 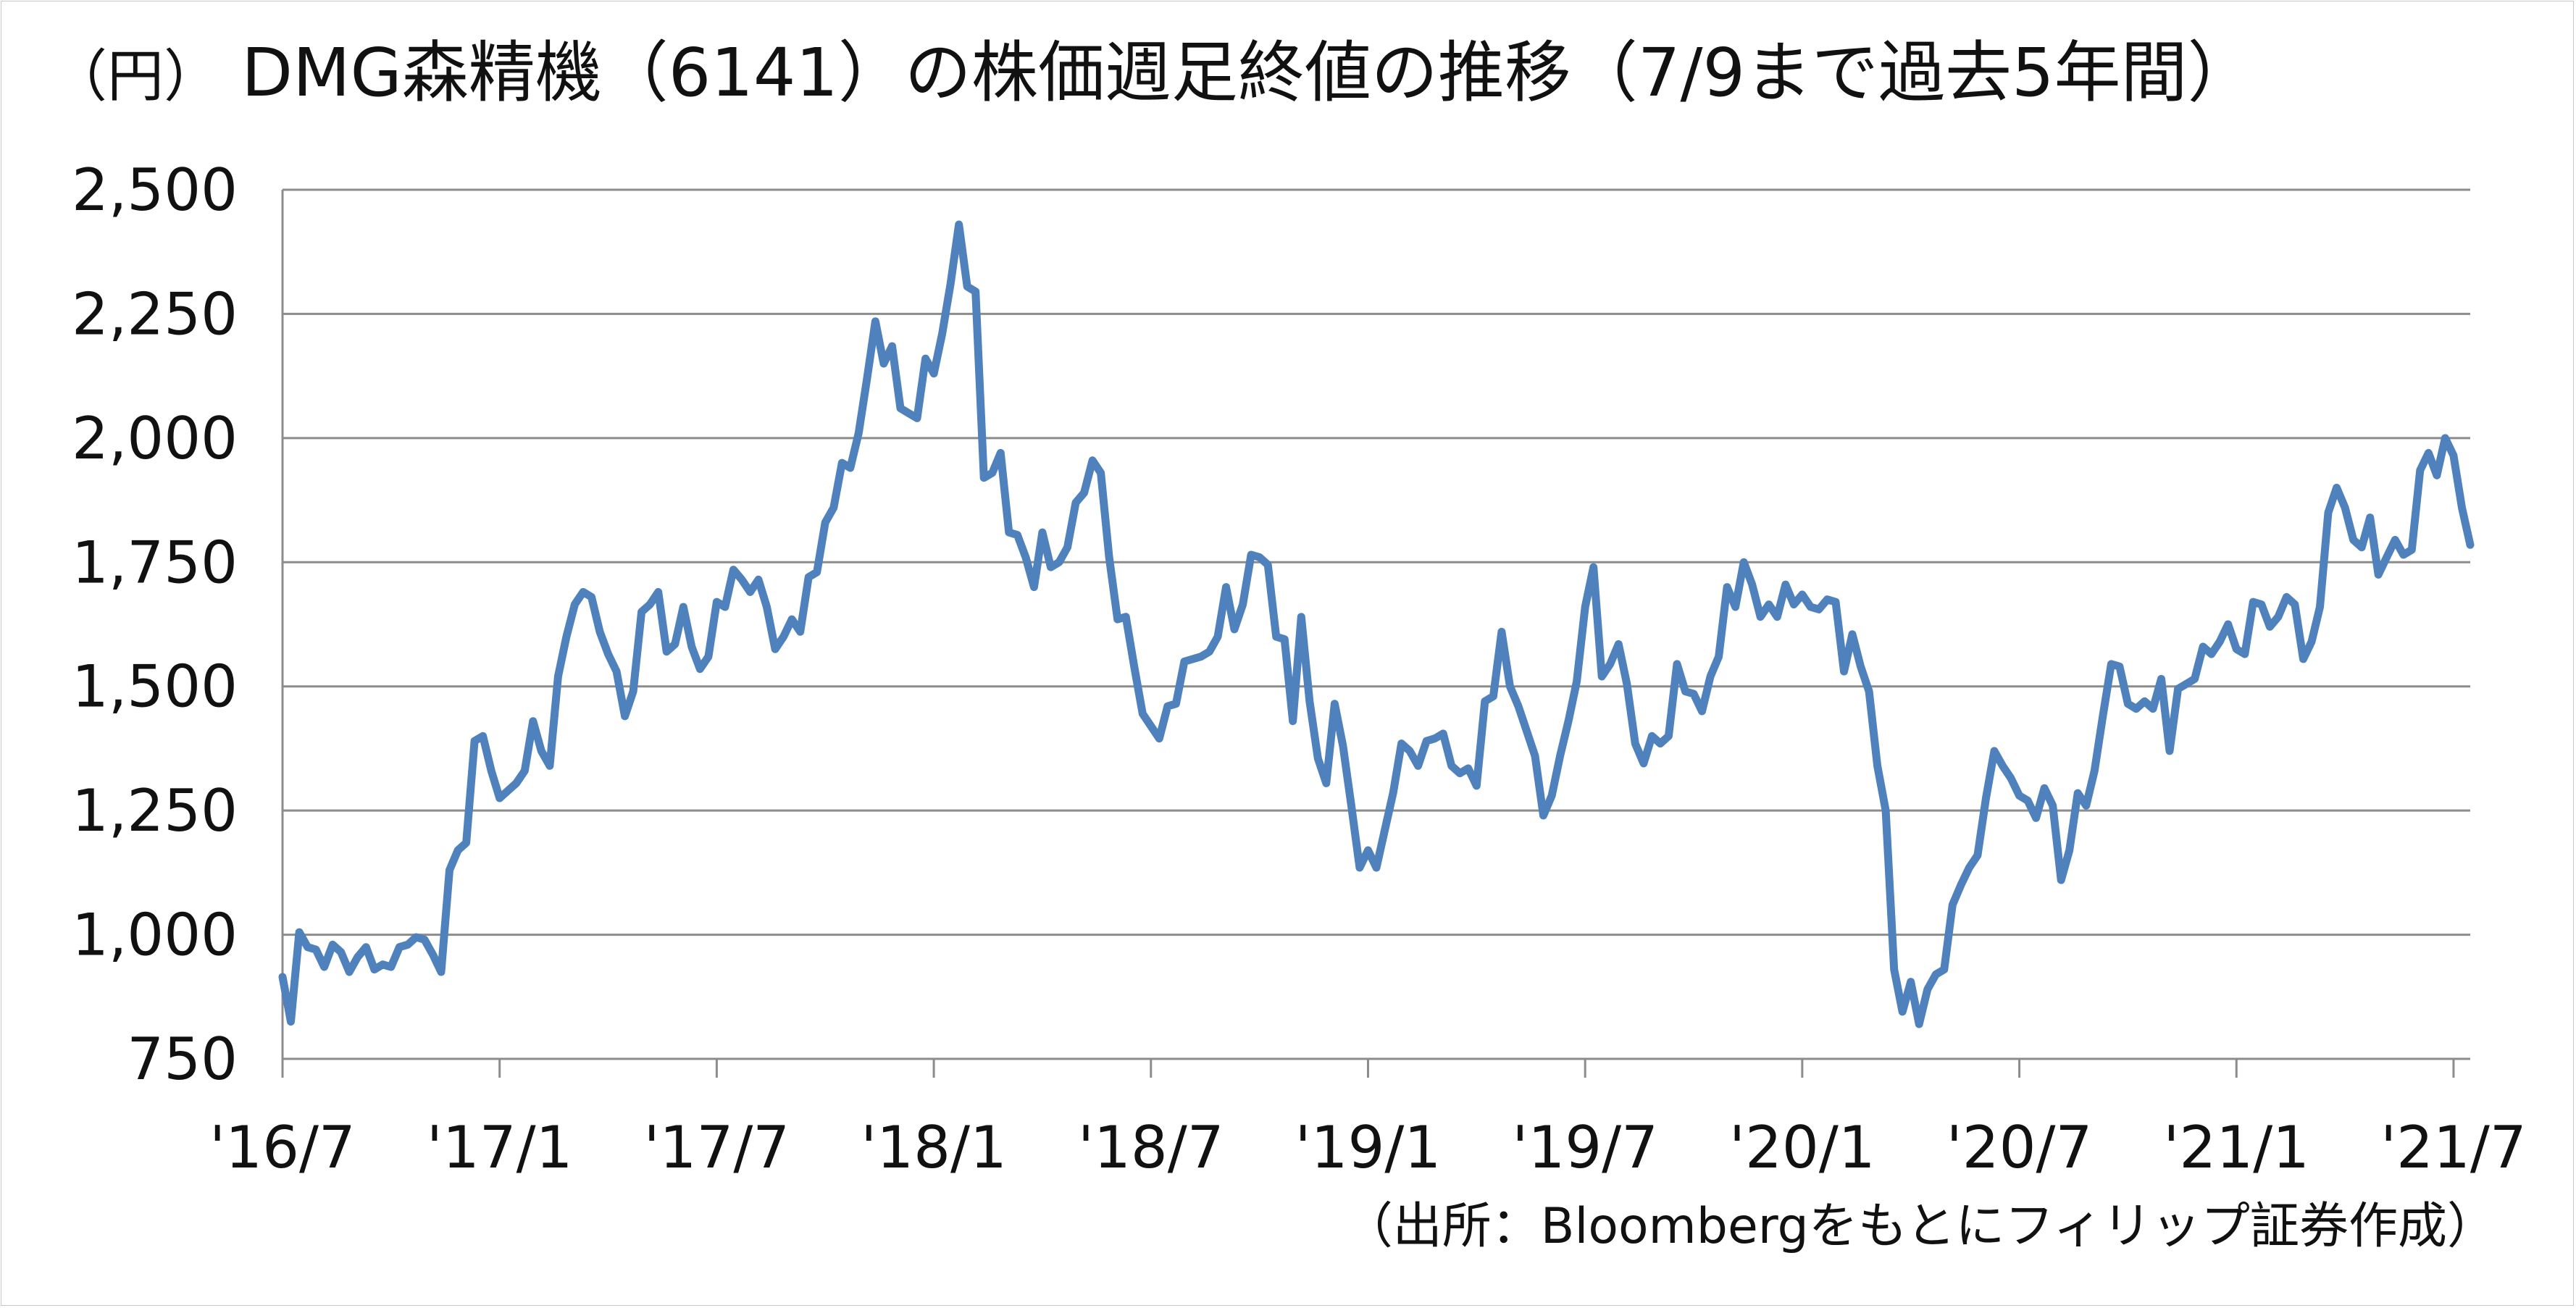 I want to click on x-tick-label-6: '19/7, so click(x=1585, y=1147).